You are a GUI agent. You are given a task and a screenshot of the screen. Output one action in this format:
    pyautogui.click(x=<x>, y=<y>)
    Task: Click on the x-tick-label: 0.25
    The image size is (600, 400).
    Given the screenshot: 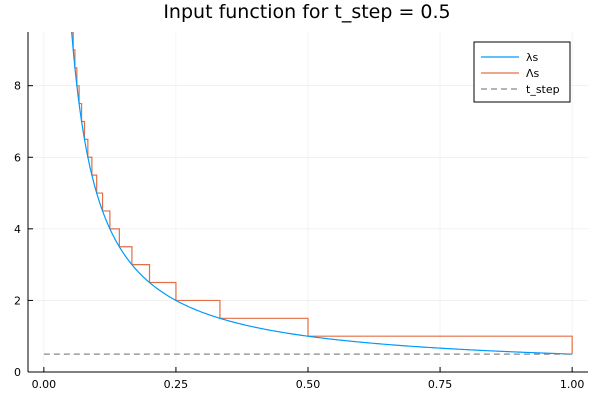 What is the action you would take?
    pyautogui.click(x=176, y=384)
    